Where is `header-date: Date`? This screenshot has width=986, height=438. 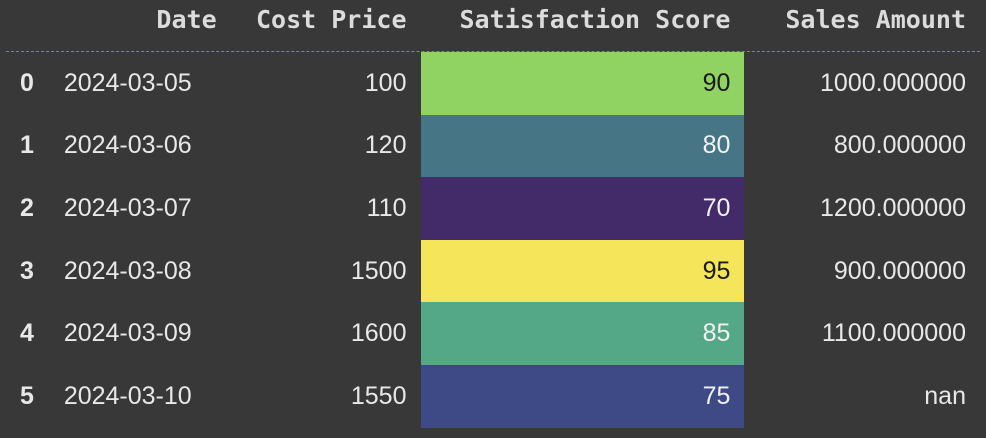
header-date: Date is located at coordinates (186, 19).